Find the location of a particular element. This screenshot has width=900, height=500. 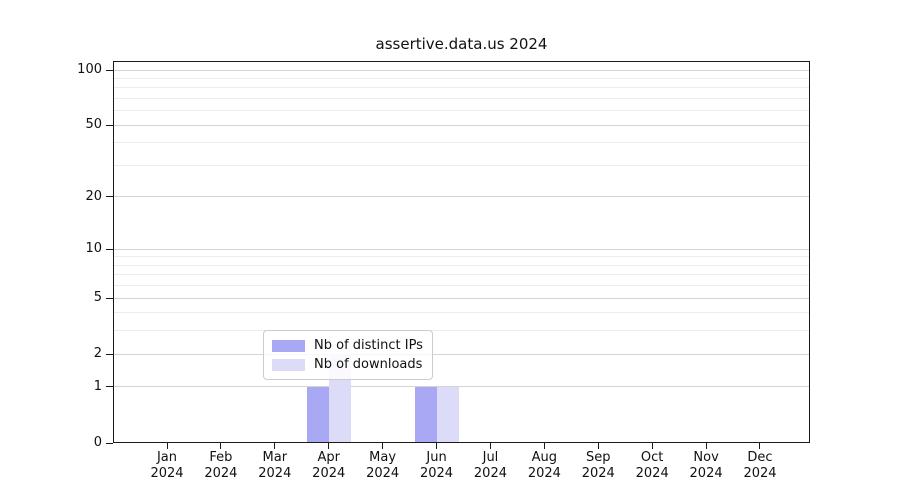

spine-top is located at coordinates (461, 61).